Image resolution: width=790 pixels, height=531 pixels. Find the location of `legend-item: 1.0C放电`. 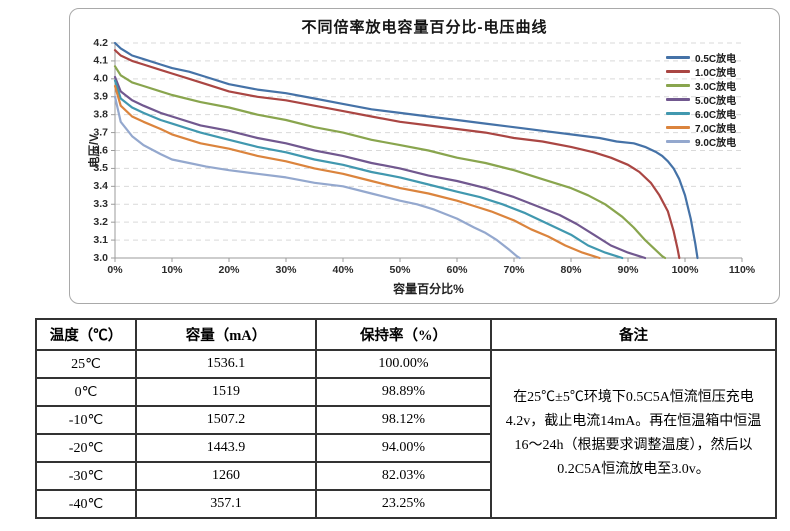

legend-item: 1.0C放电 is located at coordinates (701, 72).